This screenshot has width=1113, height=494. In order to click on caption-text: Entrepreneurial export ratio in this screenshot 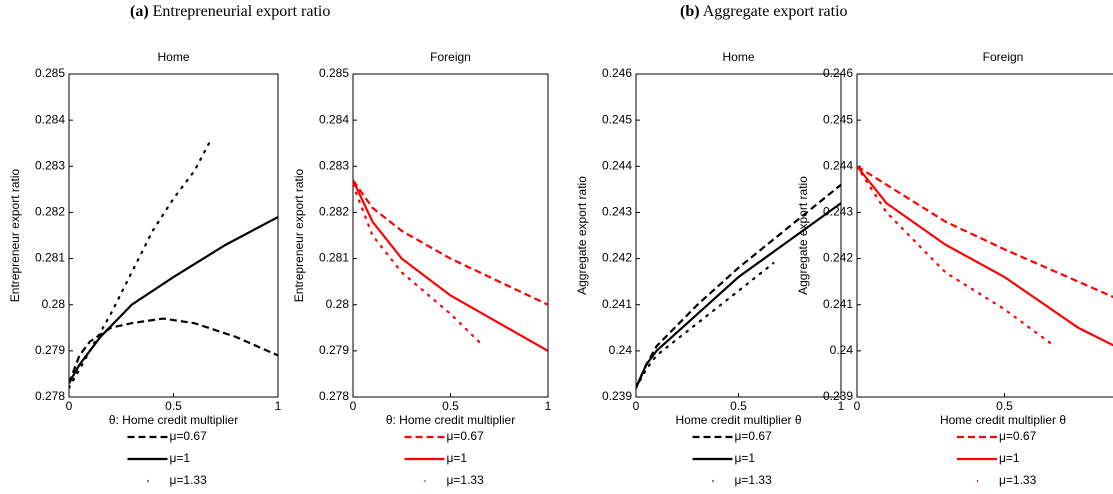, I will do `click(242, 11)`.